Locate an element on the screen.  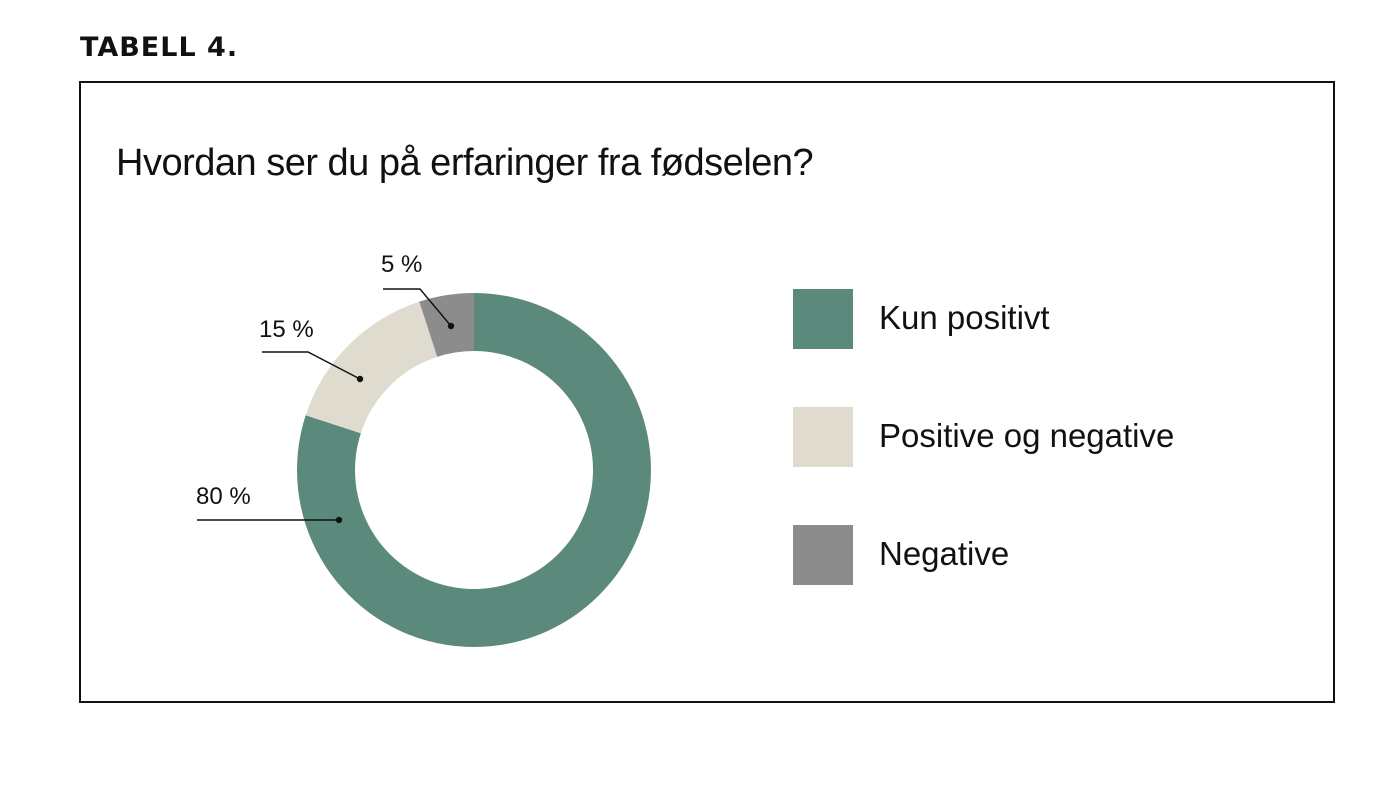
legend-label-positive-og-negative: Positive og negative is located at coordinates (1027, 435).